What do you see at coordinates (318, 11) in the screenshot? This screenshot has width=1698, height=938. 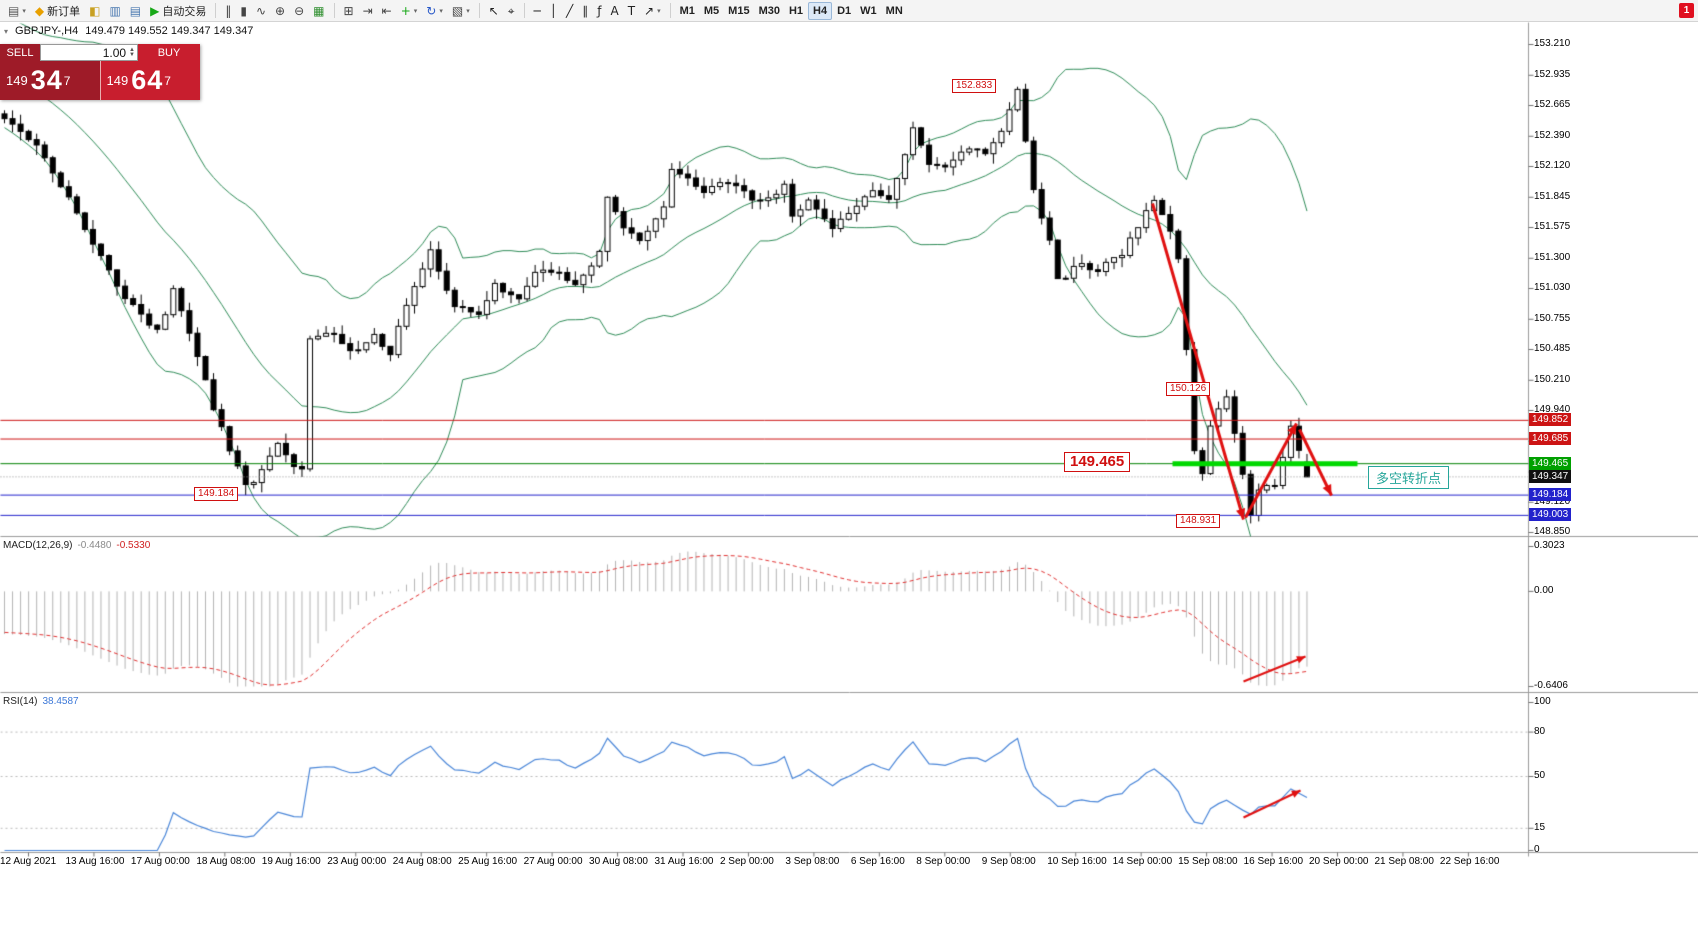 I see `grid-button: ▦` at bounding box center [318, 11].